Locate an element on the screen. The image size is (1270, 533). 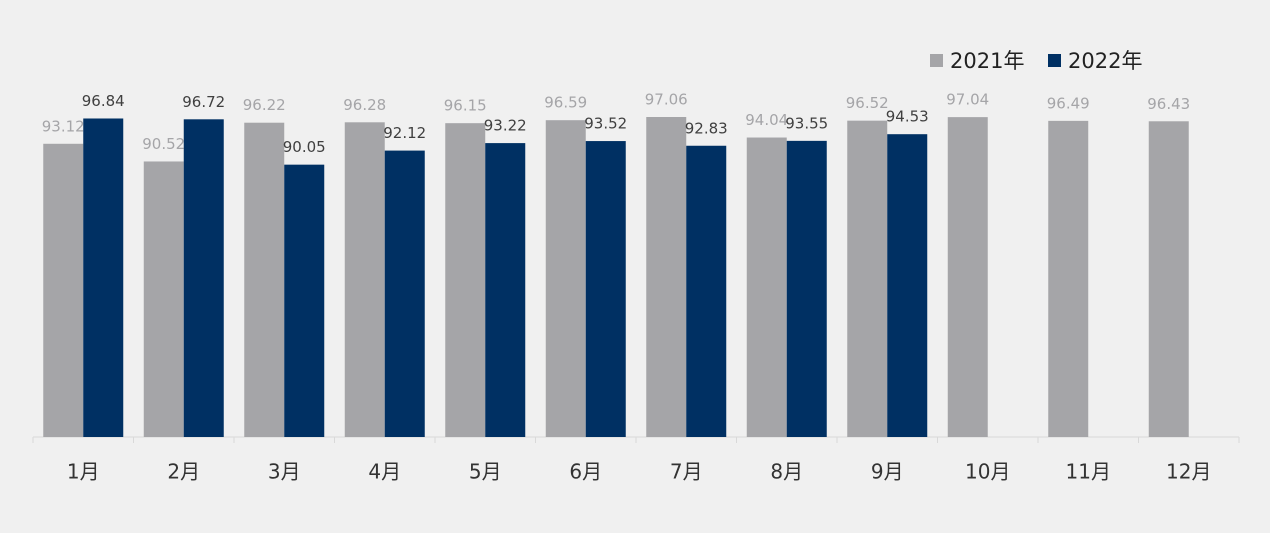
x-tick-label: 2月 is located at coordinates (183, 472).